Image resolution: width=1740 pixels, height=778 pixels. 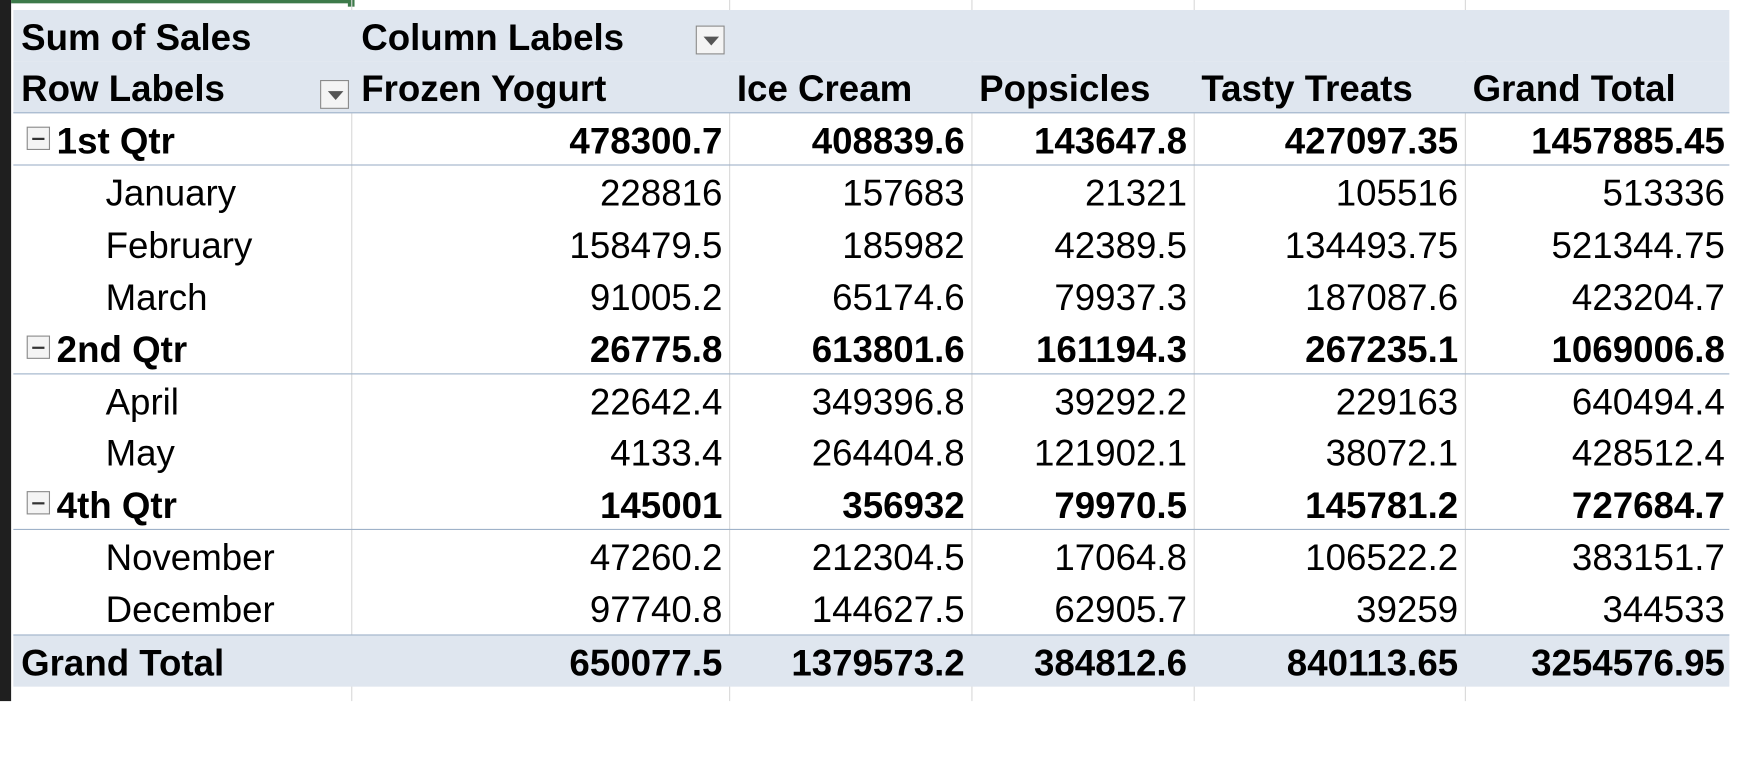 I want to click on grand-total-value: 650077.5, so click(x=646, y=663).